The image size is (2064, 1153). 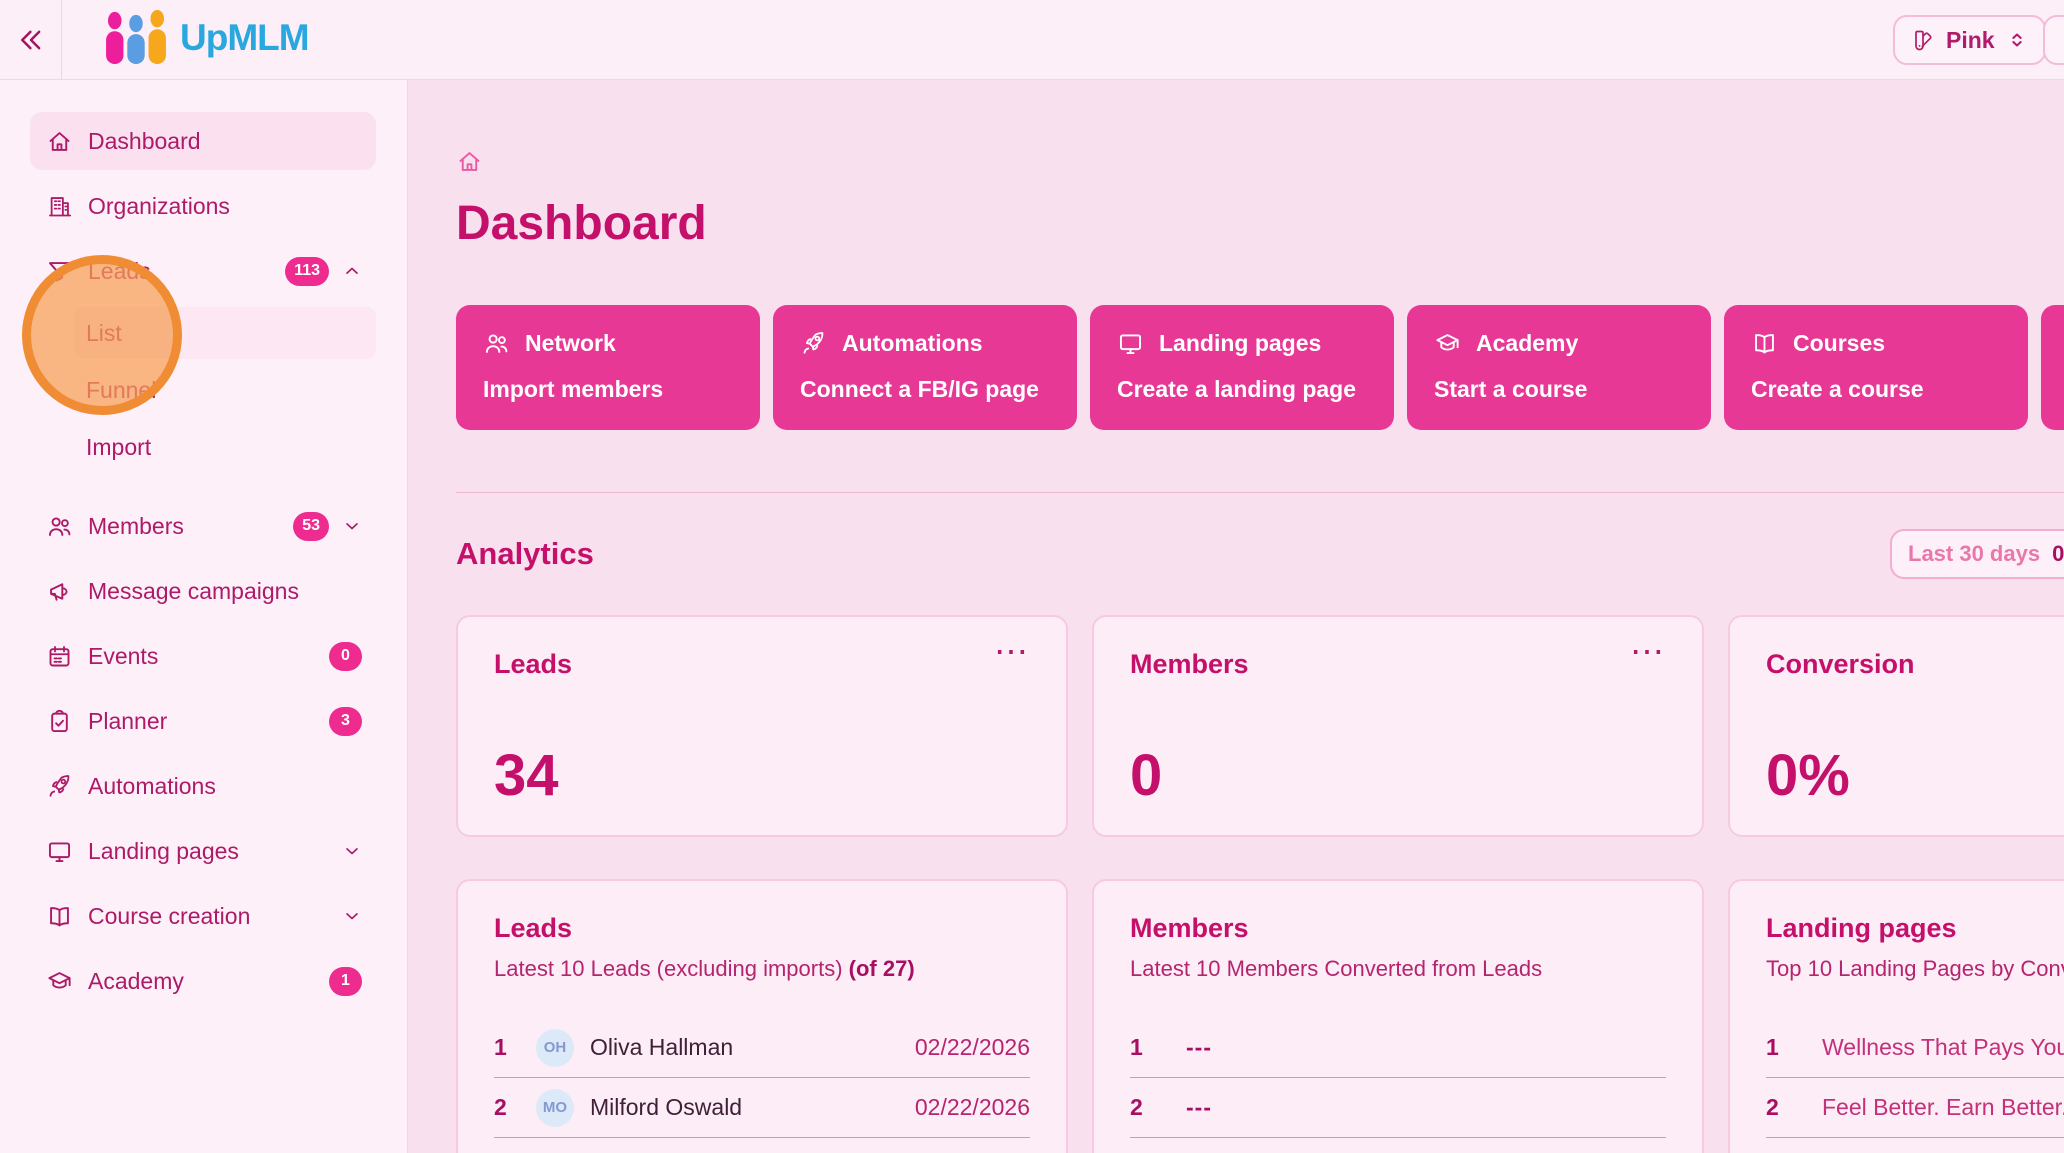 What do you see at coordinates (31, 39) in the screenshot?
I see `sidebar-collapse-button` at bounding box center [31, 39].